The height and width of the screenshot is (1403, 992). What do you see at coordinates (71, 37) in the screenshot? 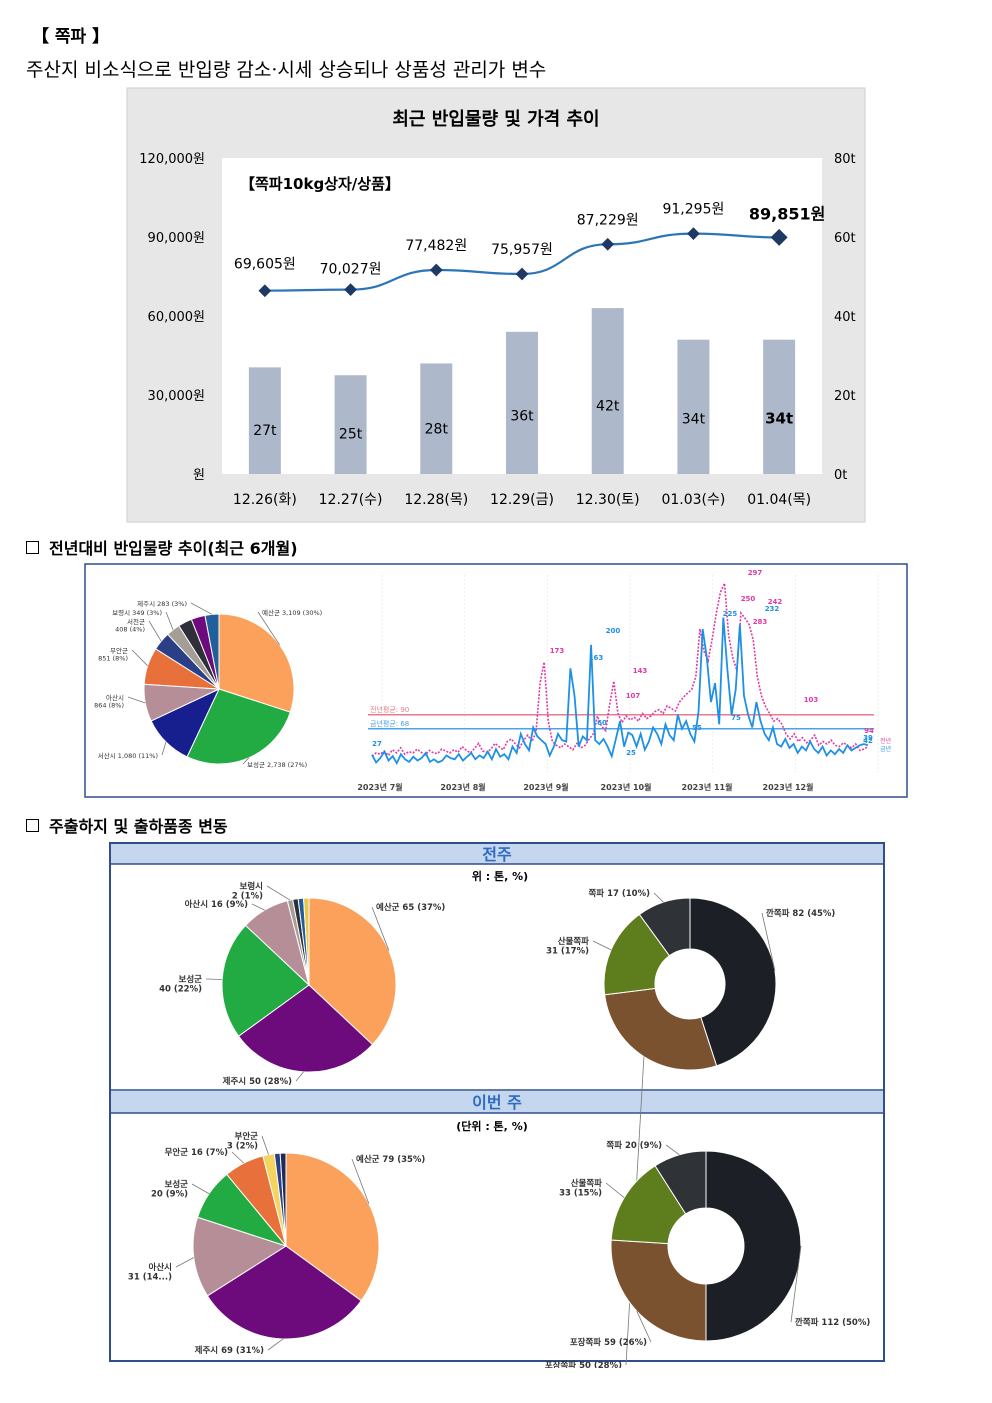
I see `page-title: 【 쪽파 】` at bounding box center [71, 37].